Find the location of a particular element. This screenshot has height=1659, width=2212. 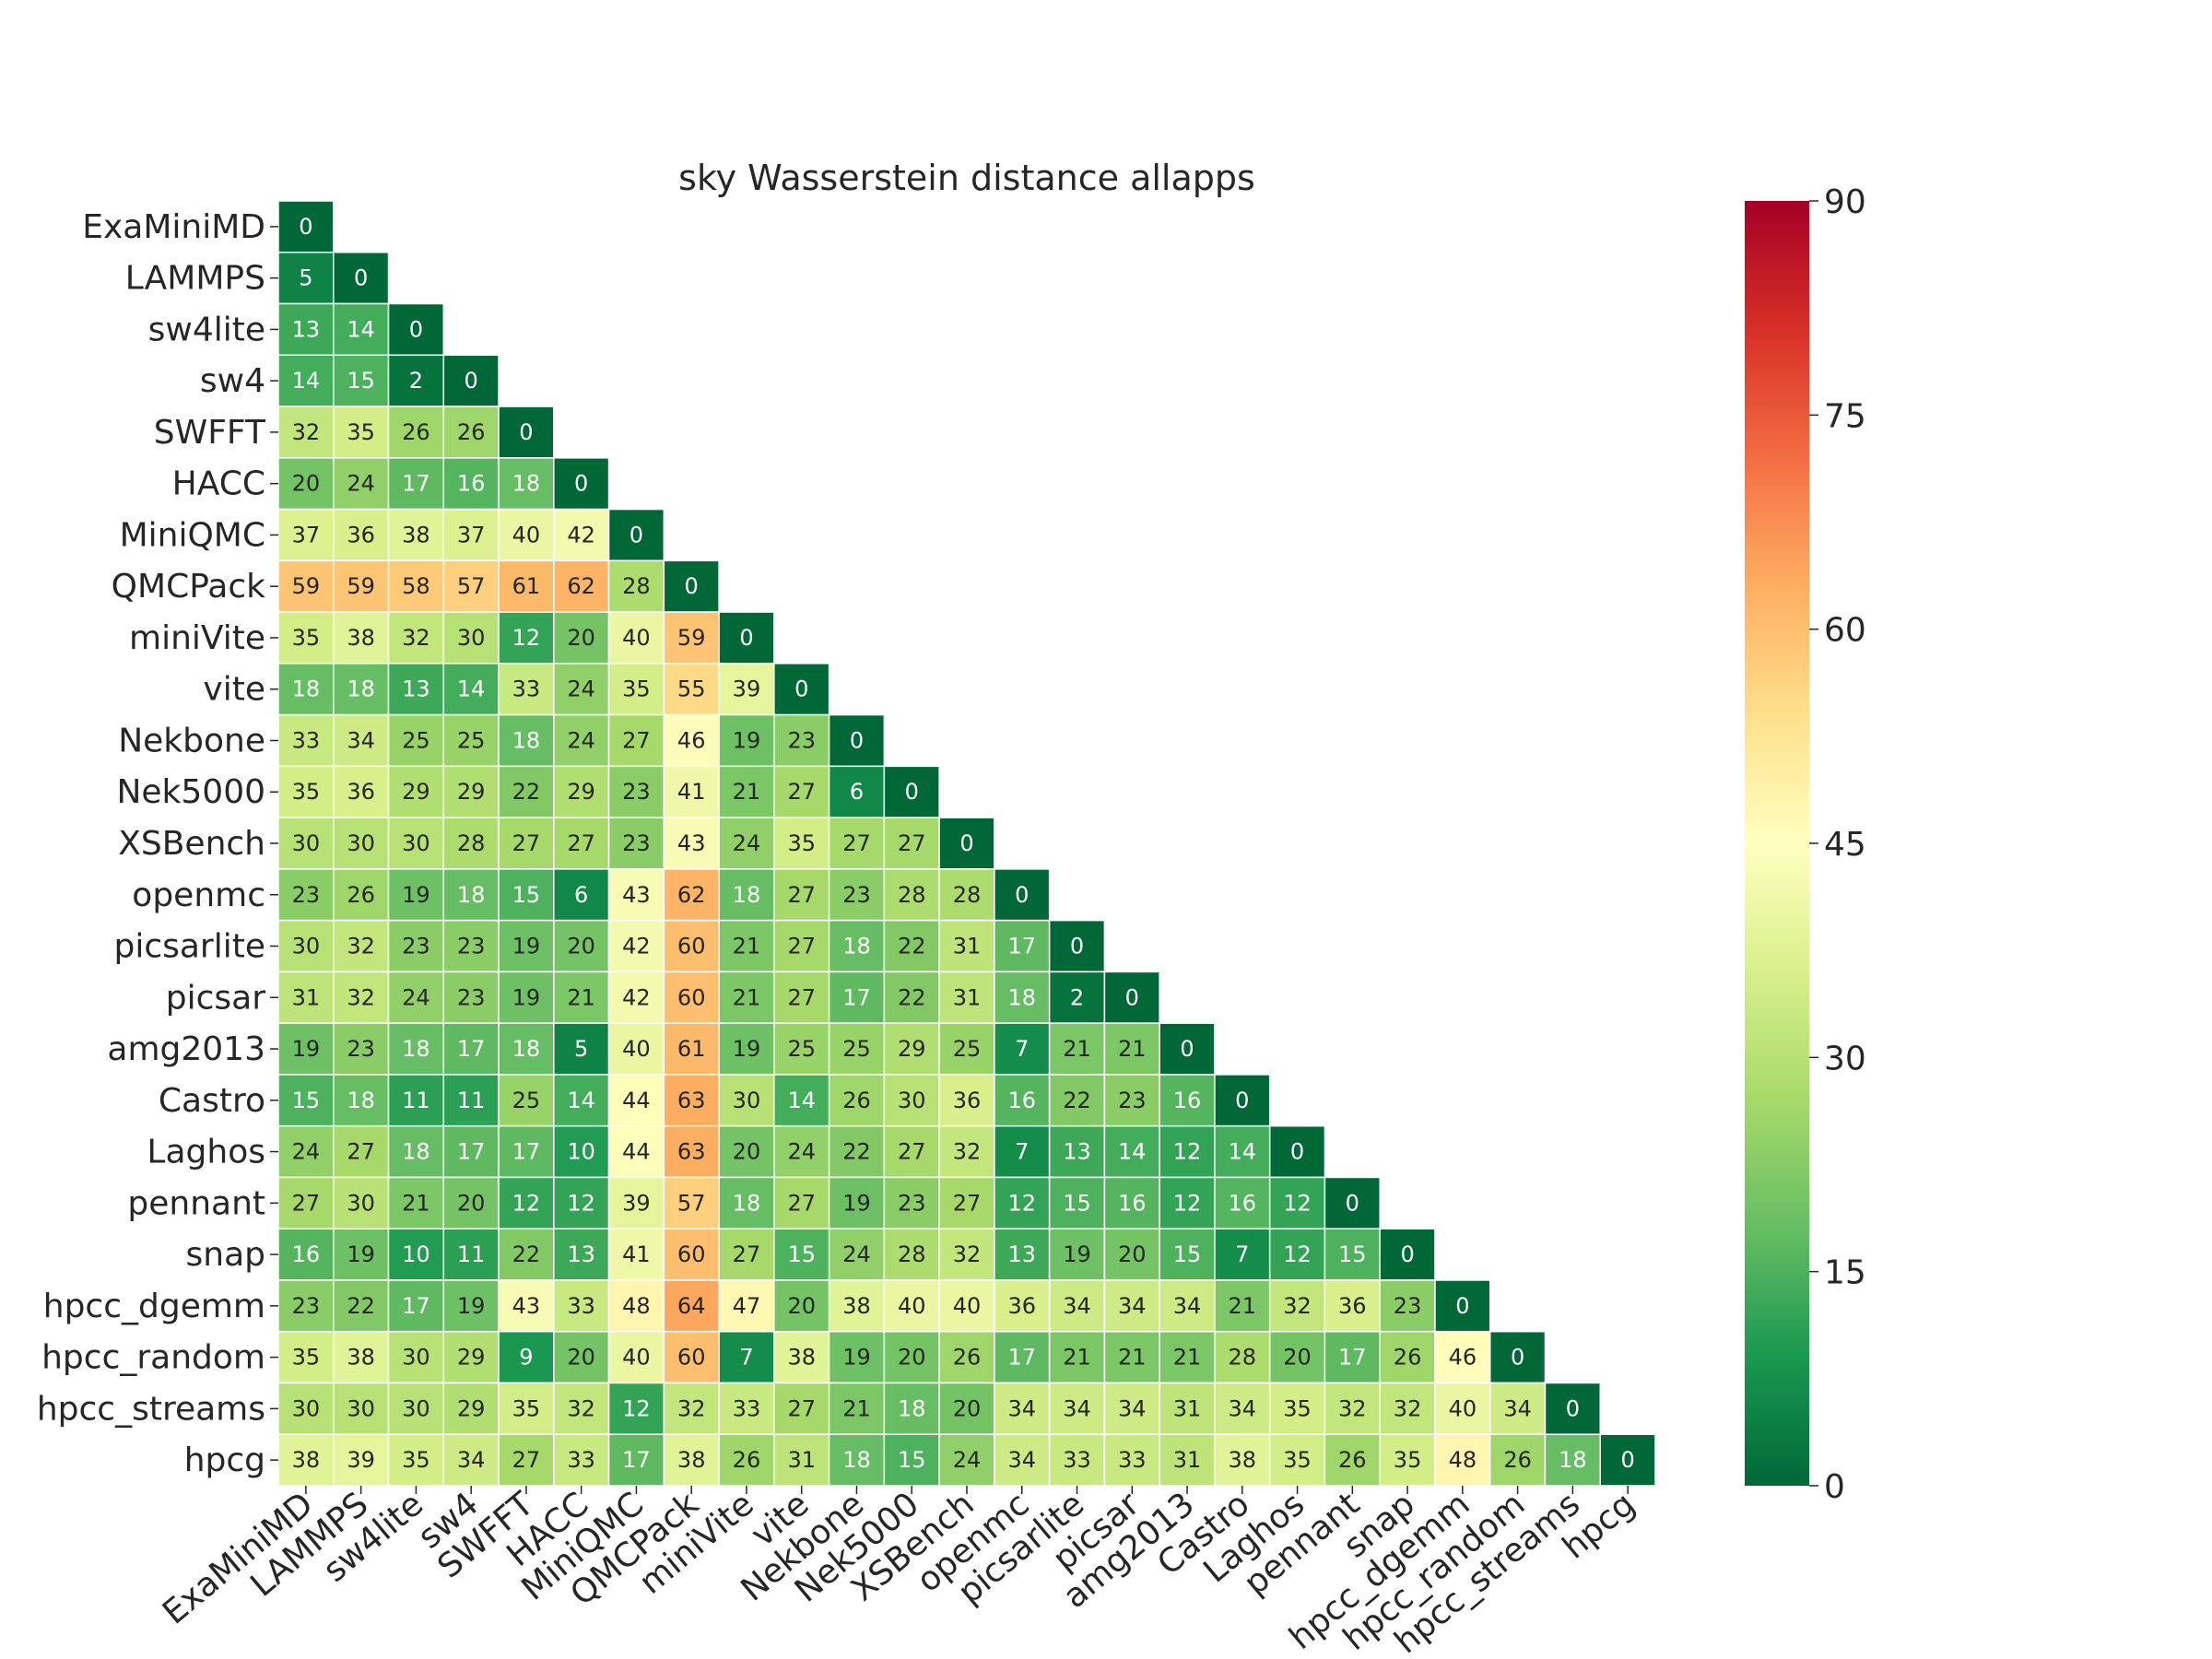

y-tick-label: openmc is located at coordinates (198, 895).